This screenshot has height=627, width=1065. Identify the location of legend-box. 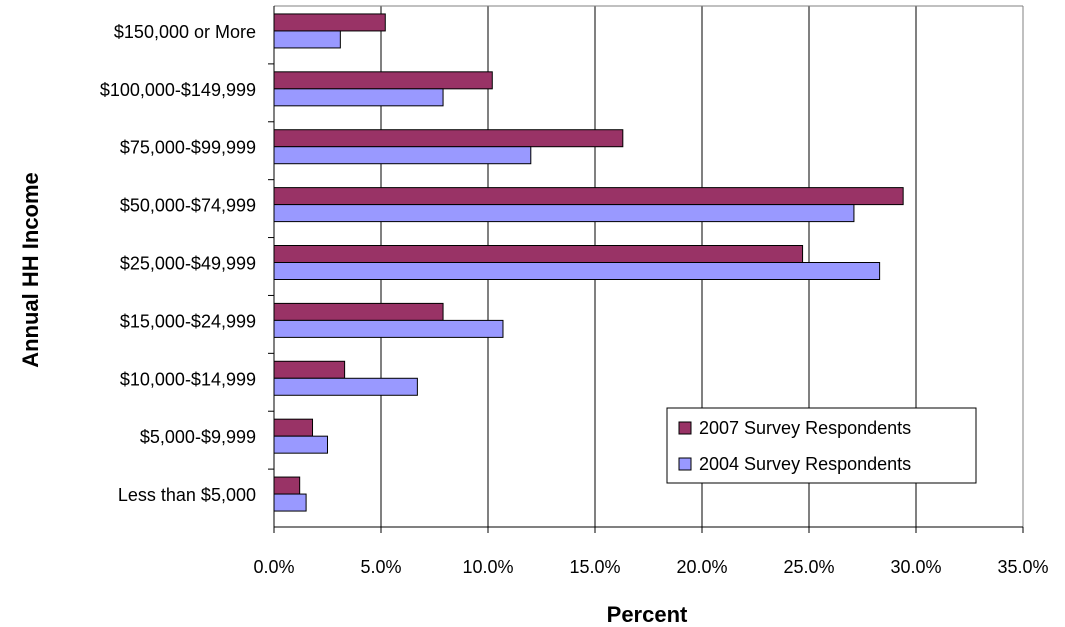
(821, 445).